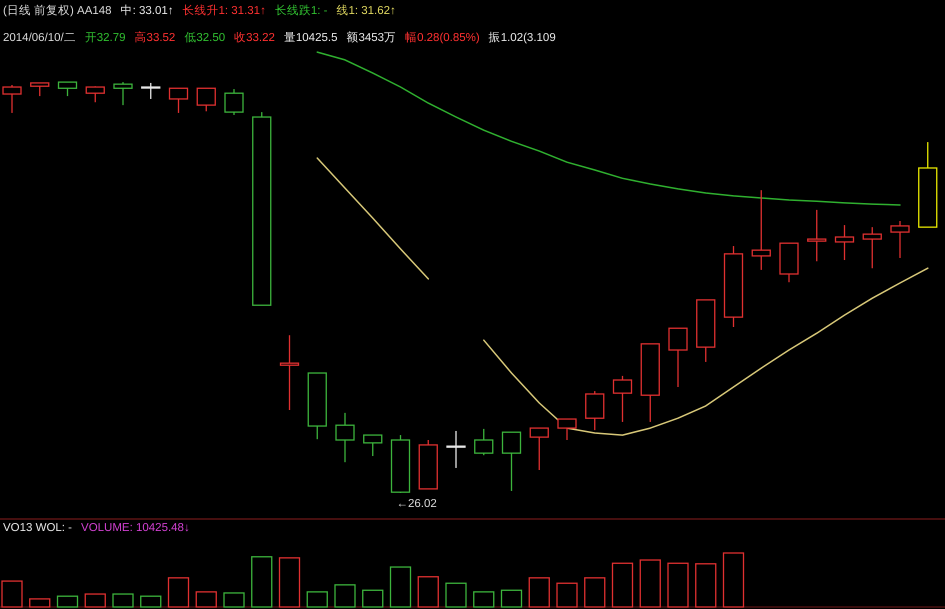  What do you see at coordinates (96, 528) in the screenshot?
I see `chart-title: VO13 WOL: - VOLUME: 10425.48↓` at bounding box center [96, 528].